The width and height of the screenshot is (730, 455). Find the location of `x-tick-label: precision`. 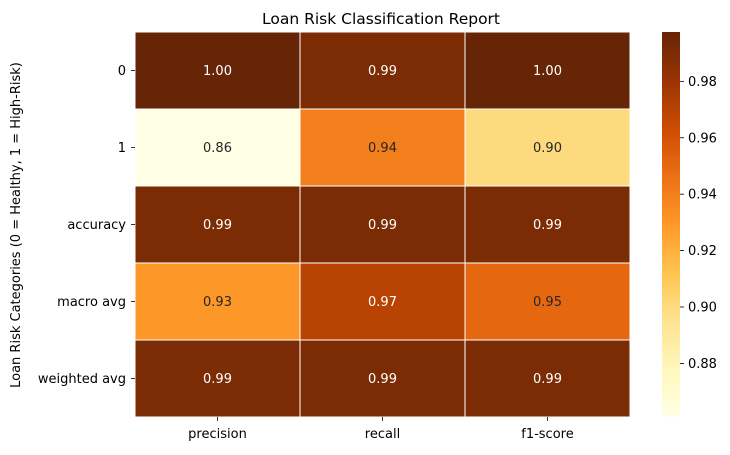

x-tick-label: precision is located at coordinates (217, 434).